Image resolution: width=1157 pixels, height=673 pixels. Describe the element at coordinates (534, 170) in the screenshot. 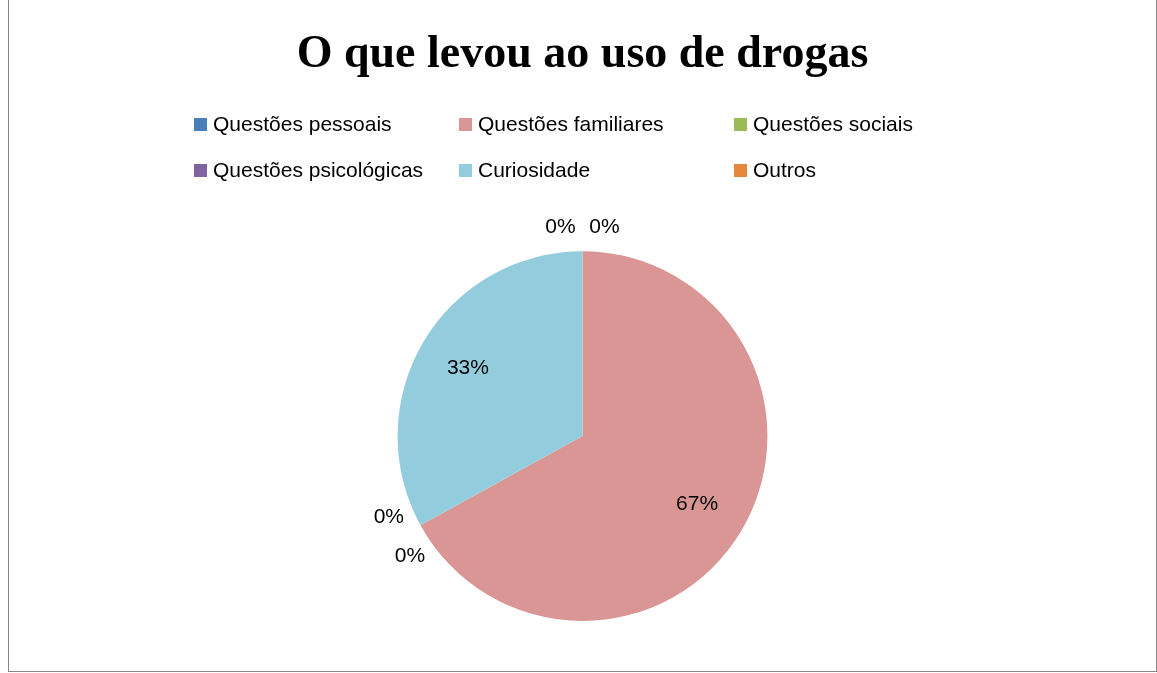

I see `legend-label: Curiosidade` at that location.